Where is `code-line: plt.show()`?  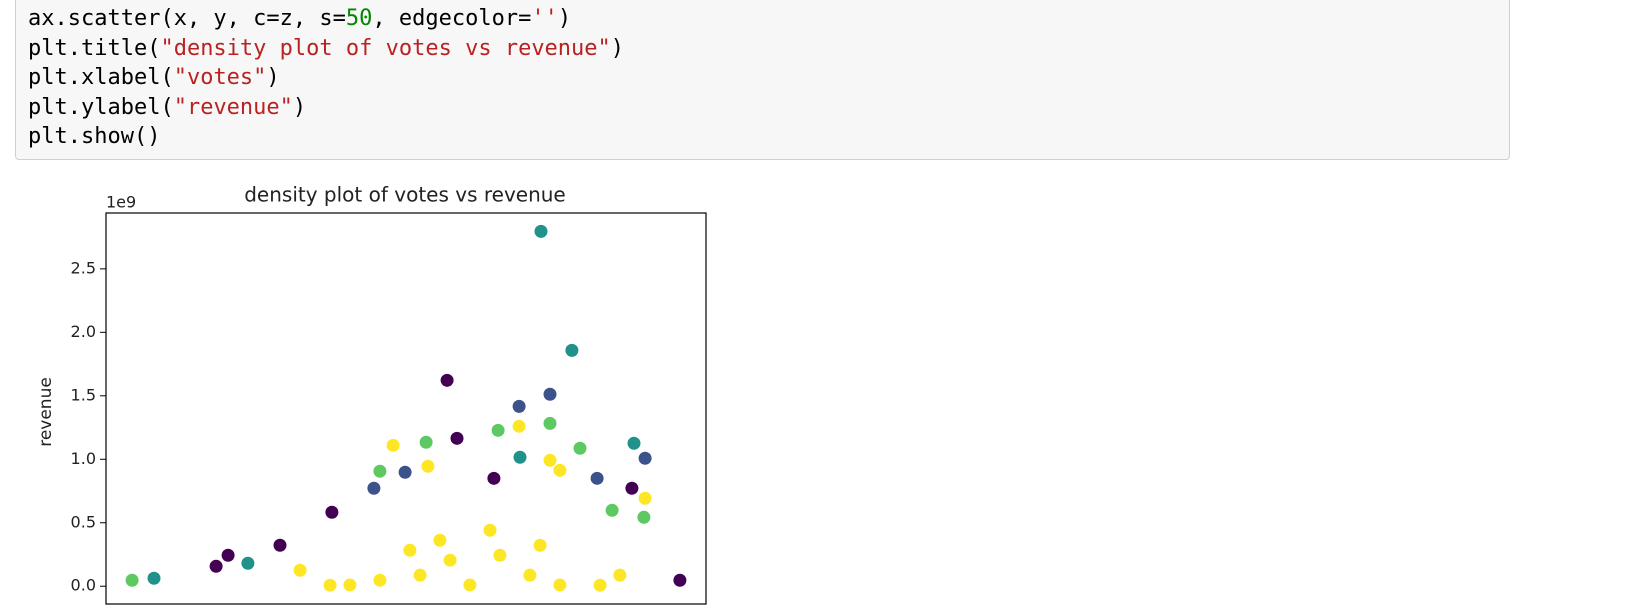 code-line: plt.show() is located at coordinates (94, 136).